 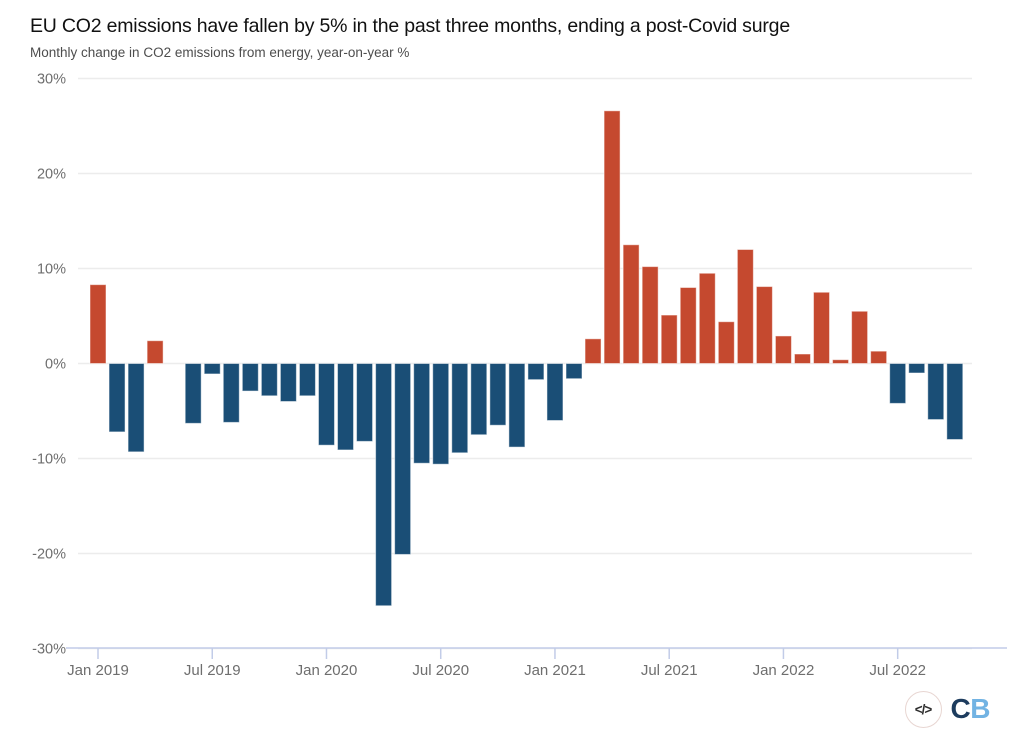 I want to click on code-icon-glyph: </>, so click(x=923, y=709).